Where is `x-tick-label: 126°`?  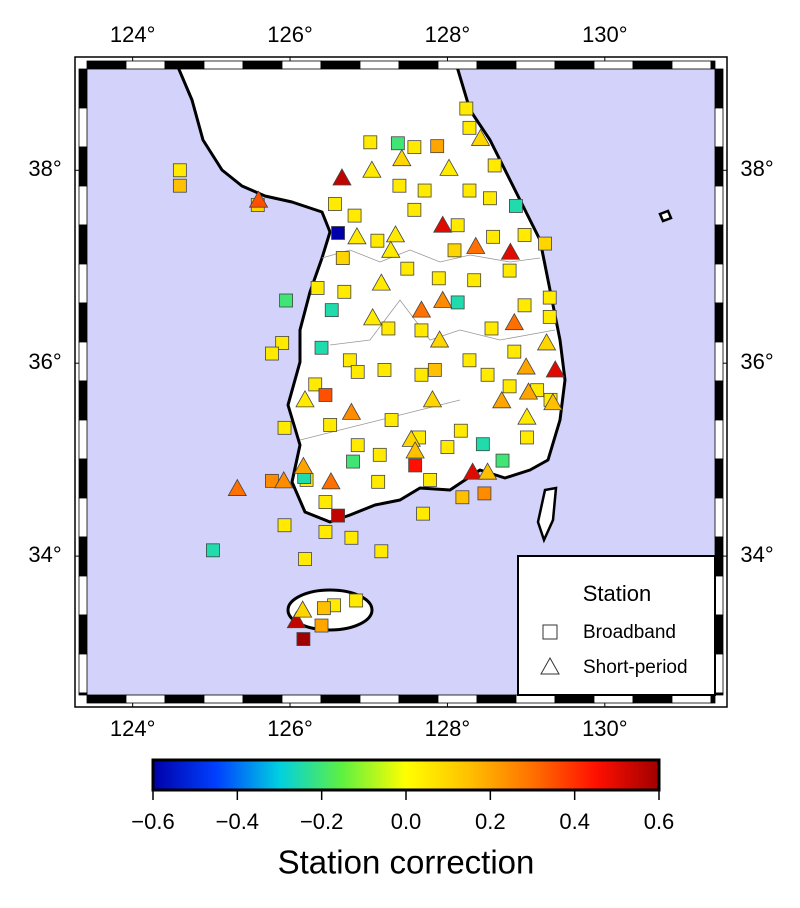
x-tick-label: 126° is located at coordinates (290, 34).